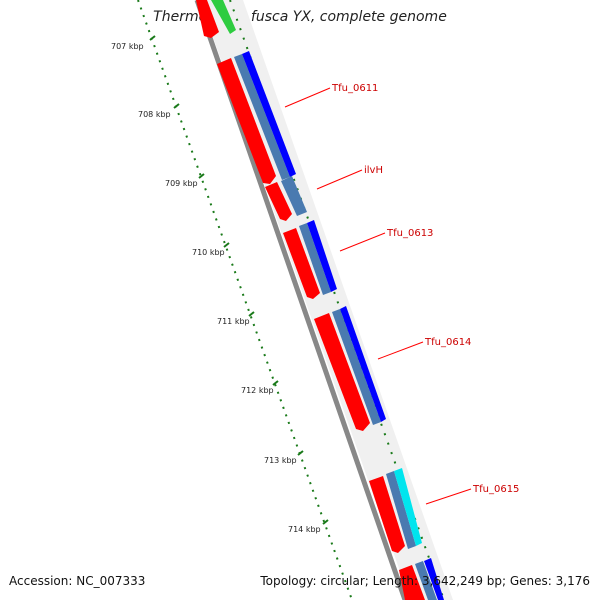 The height and width of the screenshot is (600, 600). I want to click on tick-label-714: 714 kbp, so click(304, 529).